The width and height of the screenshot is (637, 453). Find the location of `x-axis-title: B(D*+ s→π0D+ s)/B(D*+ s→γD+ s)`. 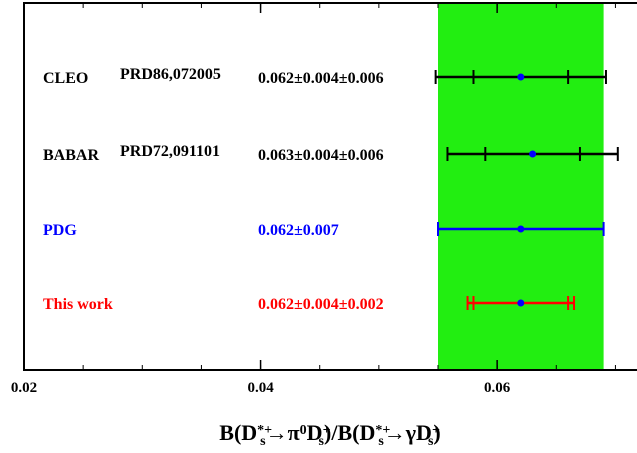

x-axis-title: B(D*+ s→π0D+ s)/B(D*+ s→γD+ s) is located at coordinates (329, 434).